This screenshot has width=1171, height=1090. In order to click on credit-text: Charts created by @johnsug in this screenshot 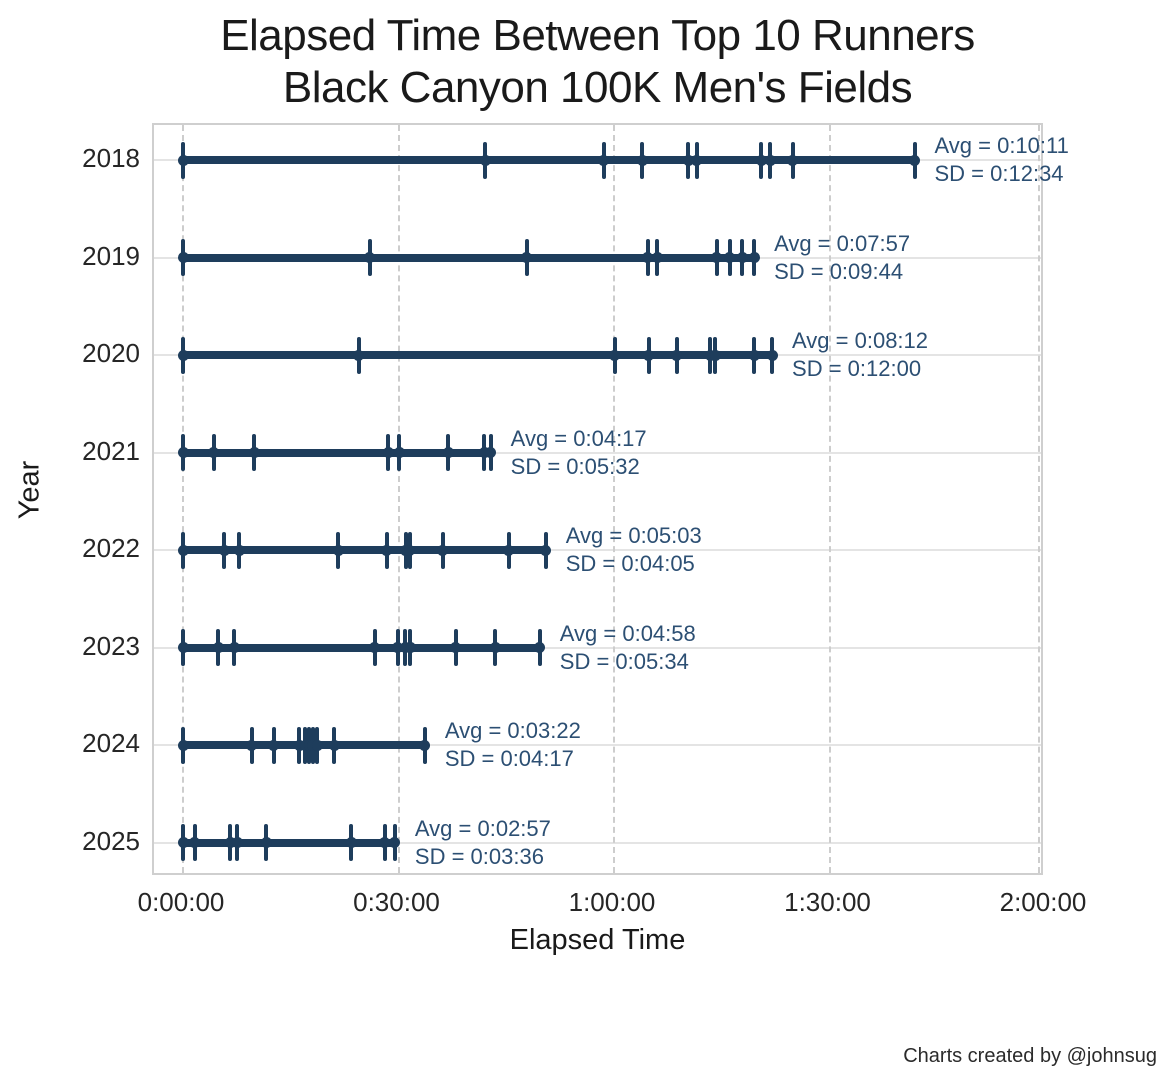, I will do `click(1030, 1056)`.